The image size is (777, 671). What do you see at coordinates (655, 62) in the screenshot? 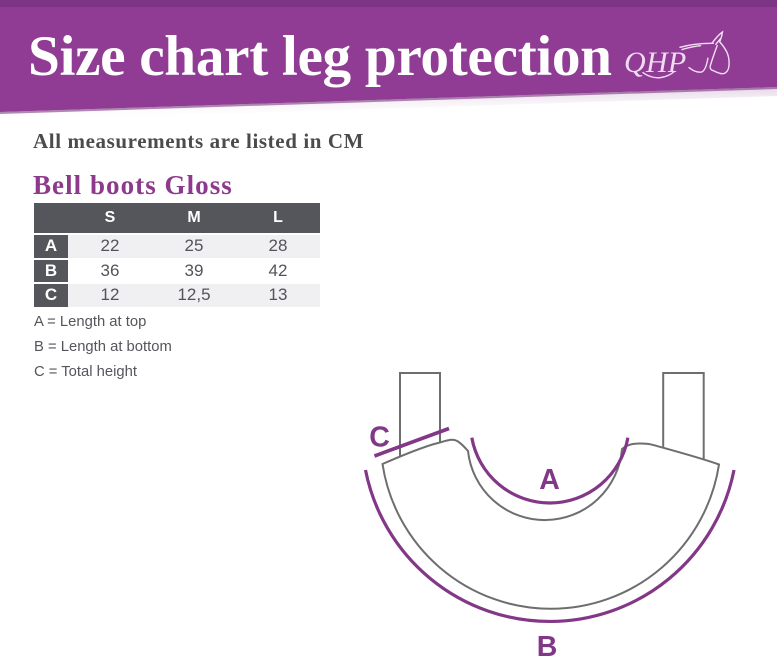
I see `svg-text: QHP` at bounding box center [655, 62].